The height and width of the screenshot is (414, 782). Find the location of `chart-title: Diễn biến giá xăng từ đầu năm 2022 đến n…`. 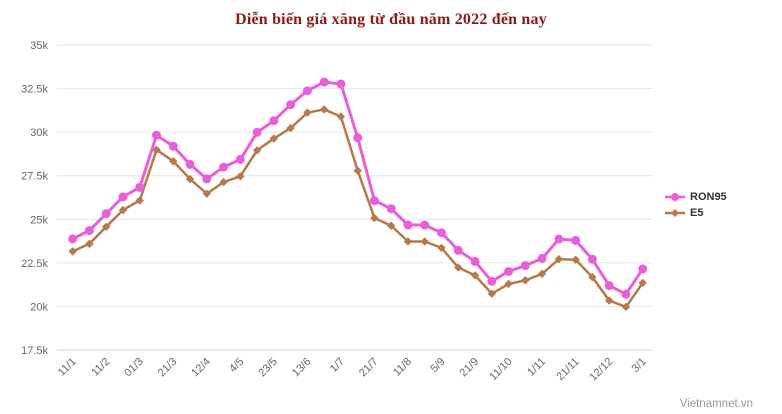

chart-title: Diễn biến giá xăng từ đầu năm 2022 đến n… is located at coordinates (391, 19).